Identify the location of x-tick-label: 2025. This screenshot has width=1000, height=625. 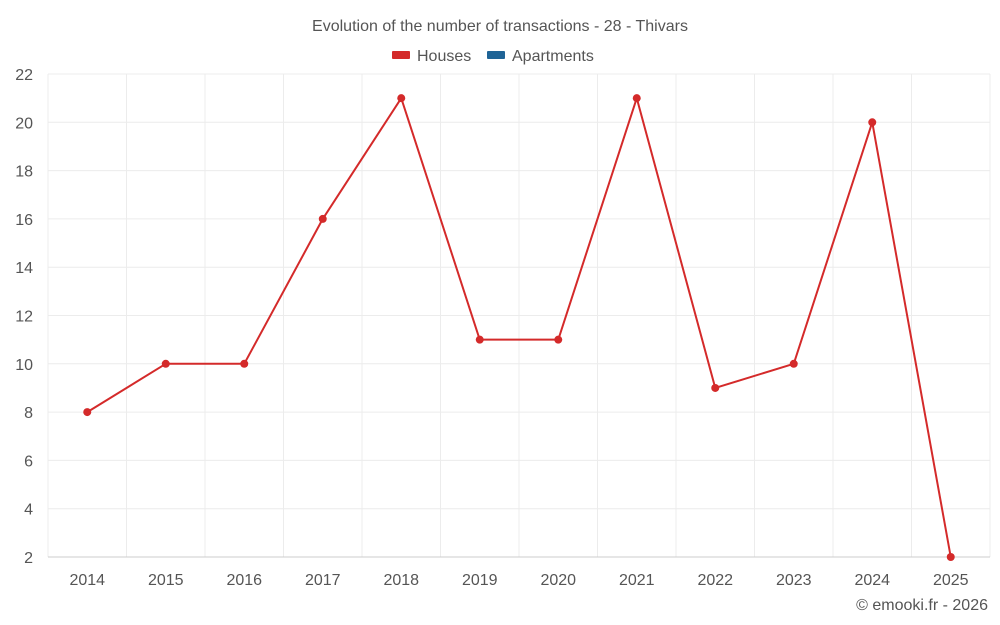
(951, 580).